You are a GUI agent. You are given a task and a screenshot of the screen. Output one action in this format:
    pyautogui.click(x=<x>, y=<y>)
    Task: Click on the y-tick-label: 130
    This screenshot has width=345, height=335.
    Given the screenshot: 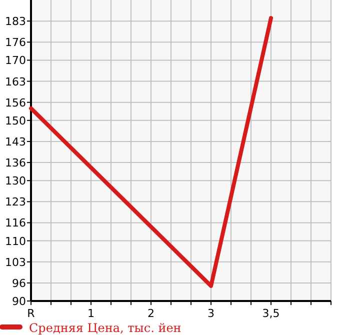 What is the action you would take?
    pyautogui.click(x=15, y=181)
    